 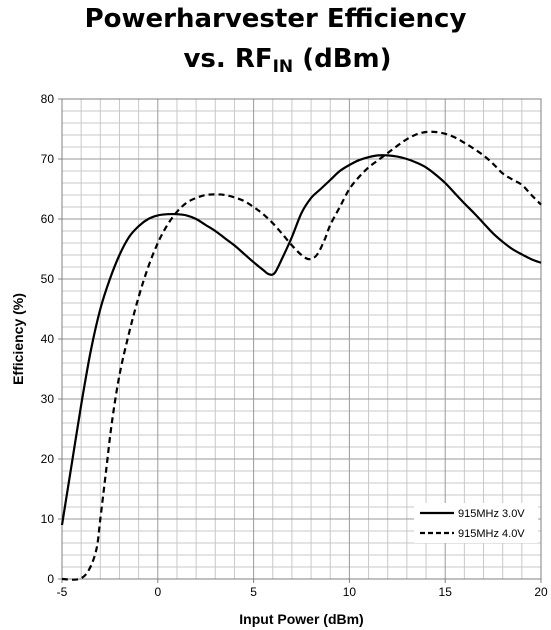 What do you see at coordinates (62, 592) in the screenshot?
I see `x-tick-label: -5` at bounding box center [62, 592].